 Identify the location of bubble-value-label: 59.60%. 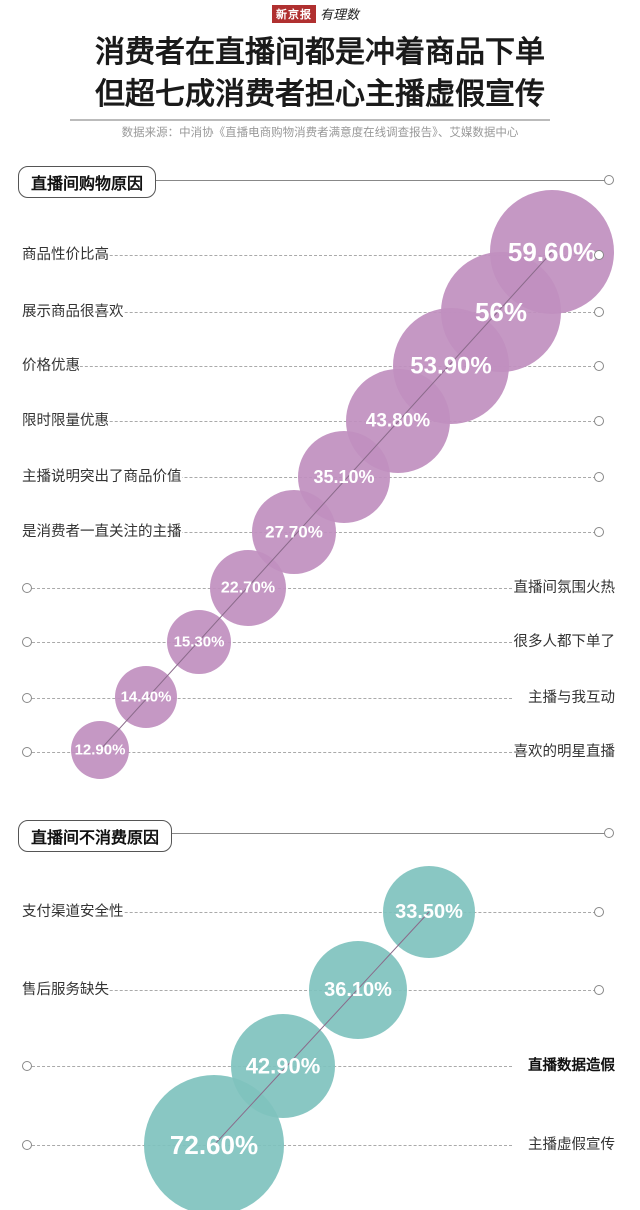
(552, 252).